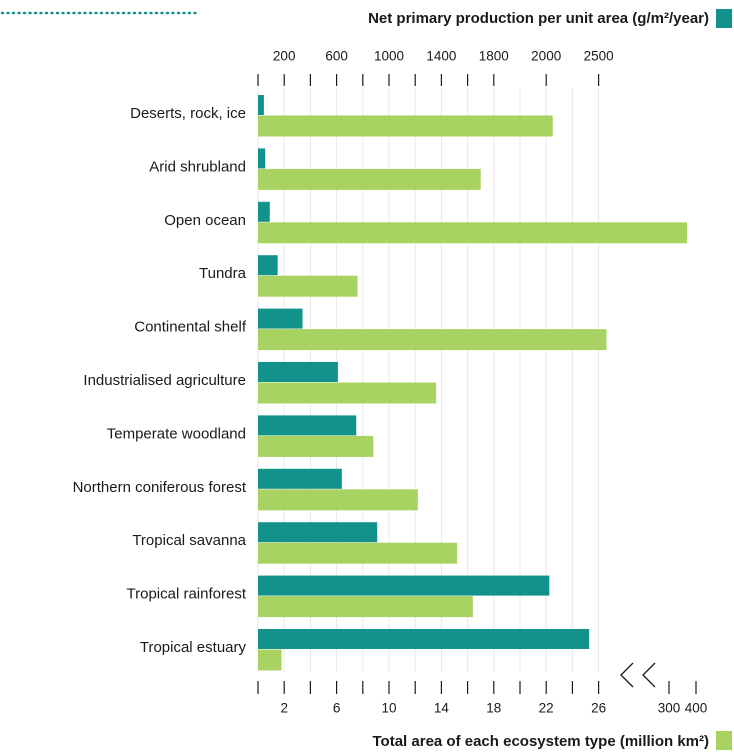 The image size is (734, 752). I want to click on category-label: Temperate woodland, so click(176, 433).